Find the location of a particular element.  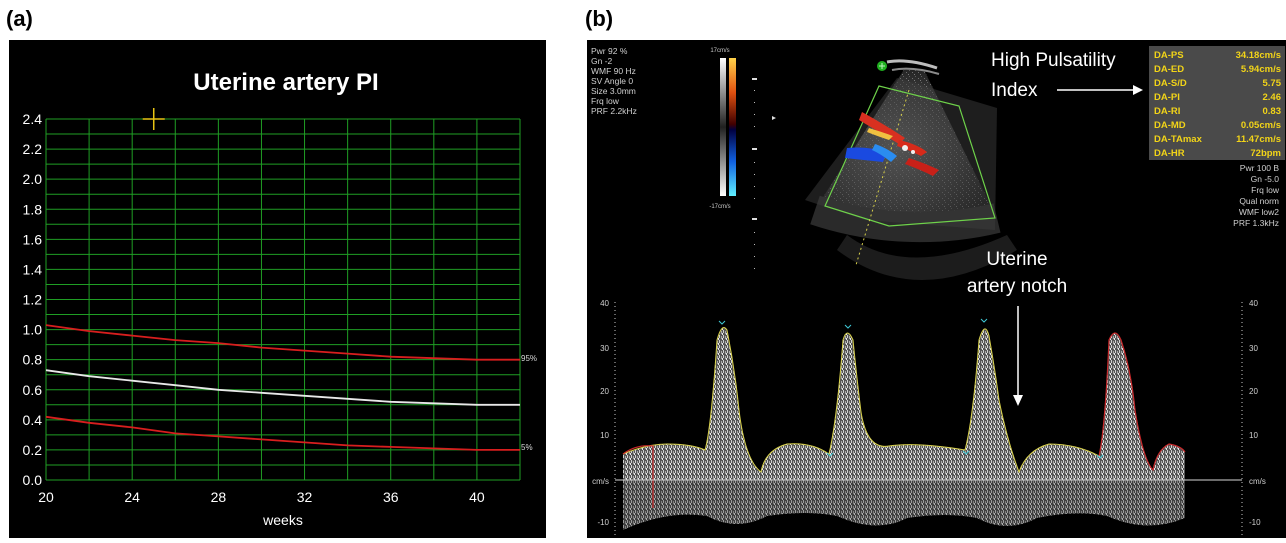

setting-right-pwr: Pwr 100 B is located at coordinates (1260, 168).